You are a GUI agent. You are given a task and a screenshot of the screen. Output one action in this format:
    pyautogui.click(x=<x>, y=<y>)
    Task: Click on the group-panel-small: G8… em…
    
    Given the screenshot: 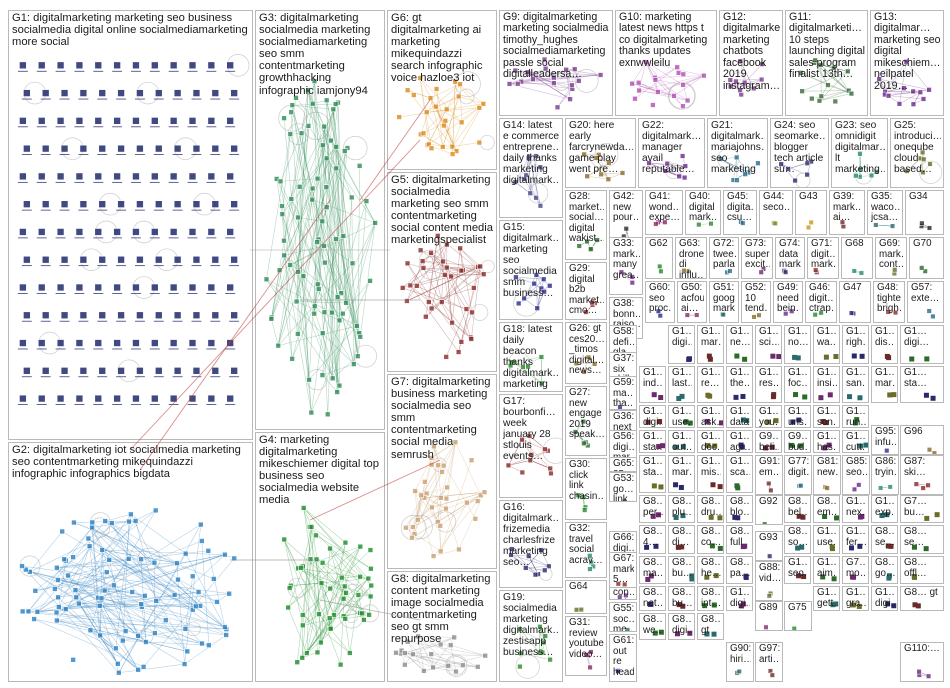 What is the action you would take?
    pyautogui.click(x=826, y=509)
    